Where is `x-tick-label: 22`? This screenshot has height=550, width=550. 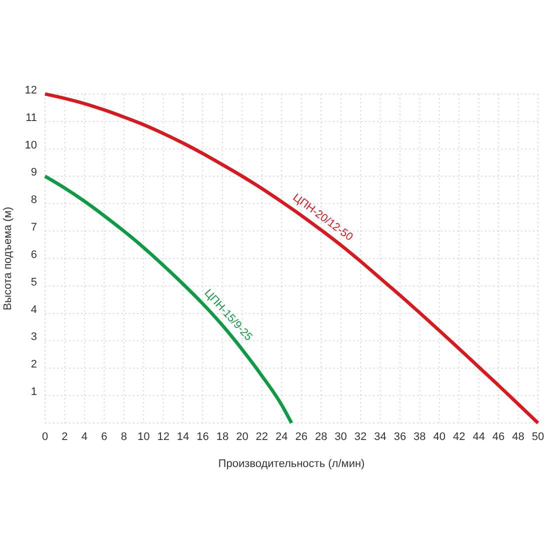 x-tick-label: 22 is located at coordinates (262, 436).